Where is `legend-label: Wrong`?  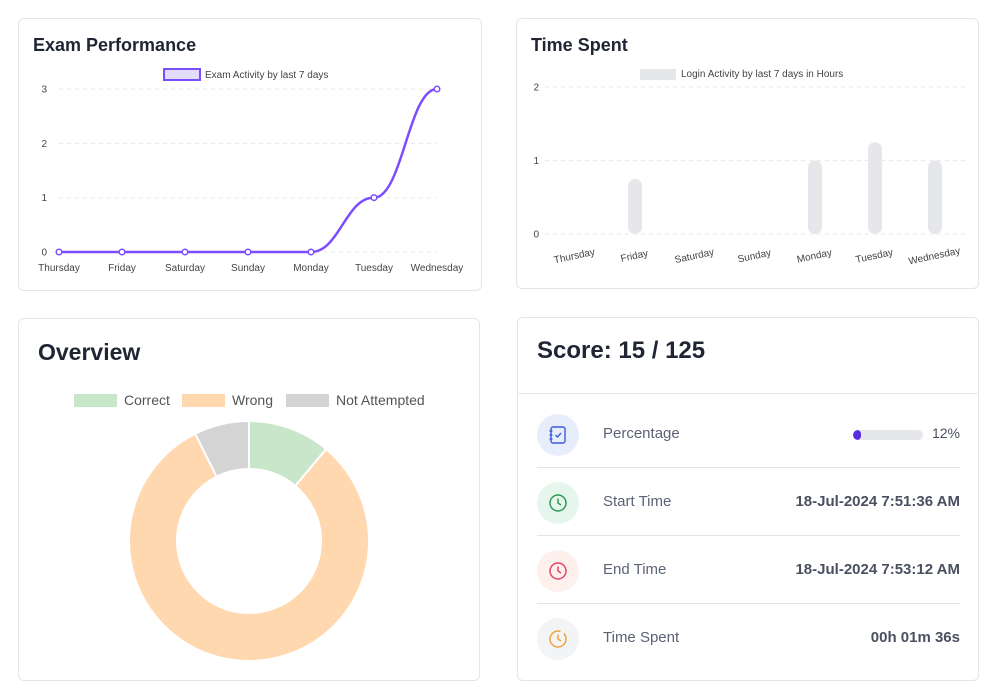
legend-label: Wrong is located at coordinates (252, 400).